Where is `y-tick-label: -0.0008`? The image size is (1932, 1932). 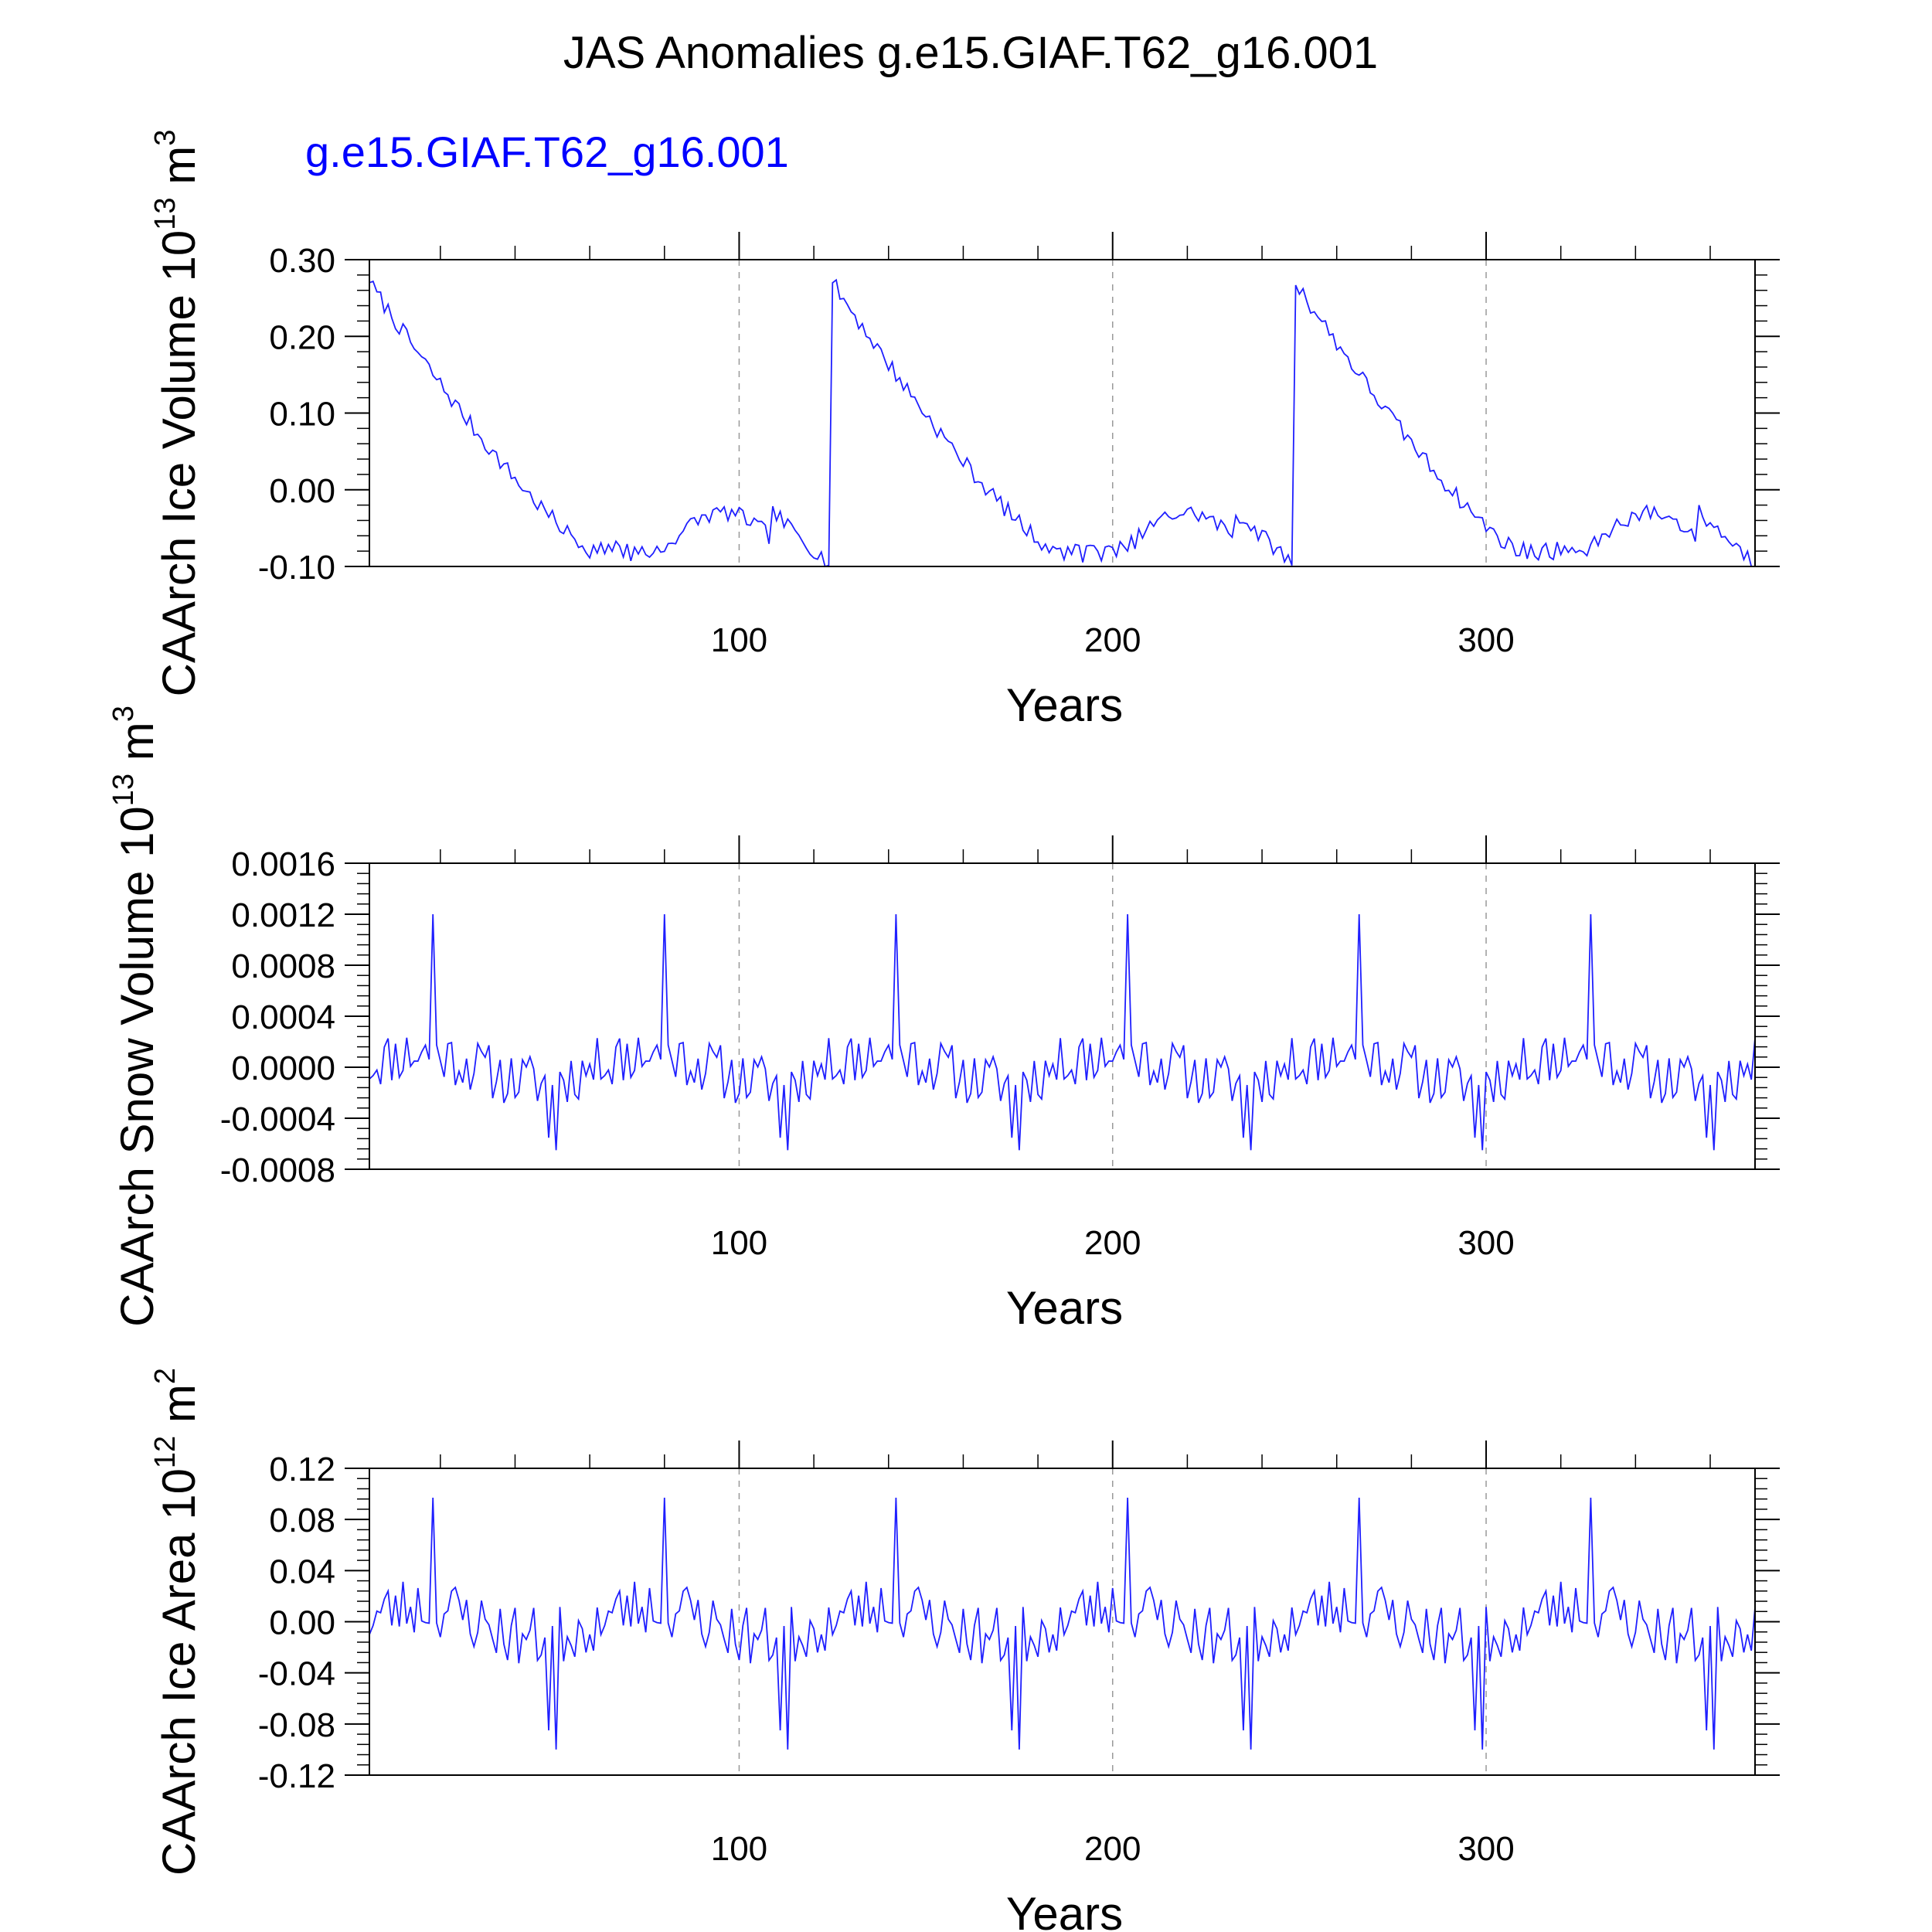 y-tick-label: -0.0008 is located at coordinates (277, 1170).